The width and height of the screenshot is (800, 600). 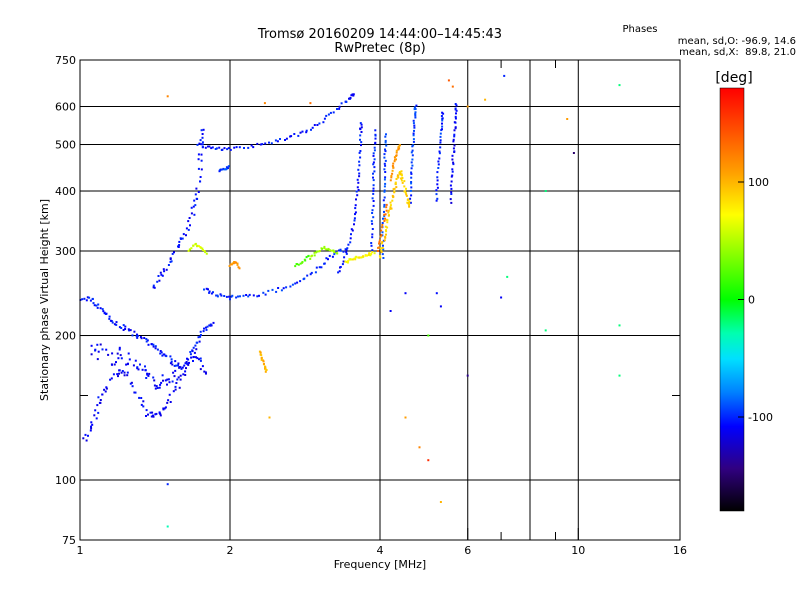 What do you see at coordinates (80, 550) in the screenshot?
I see `x-tick-label: 1` at bounding box center [80, 550].